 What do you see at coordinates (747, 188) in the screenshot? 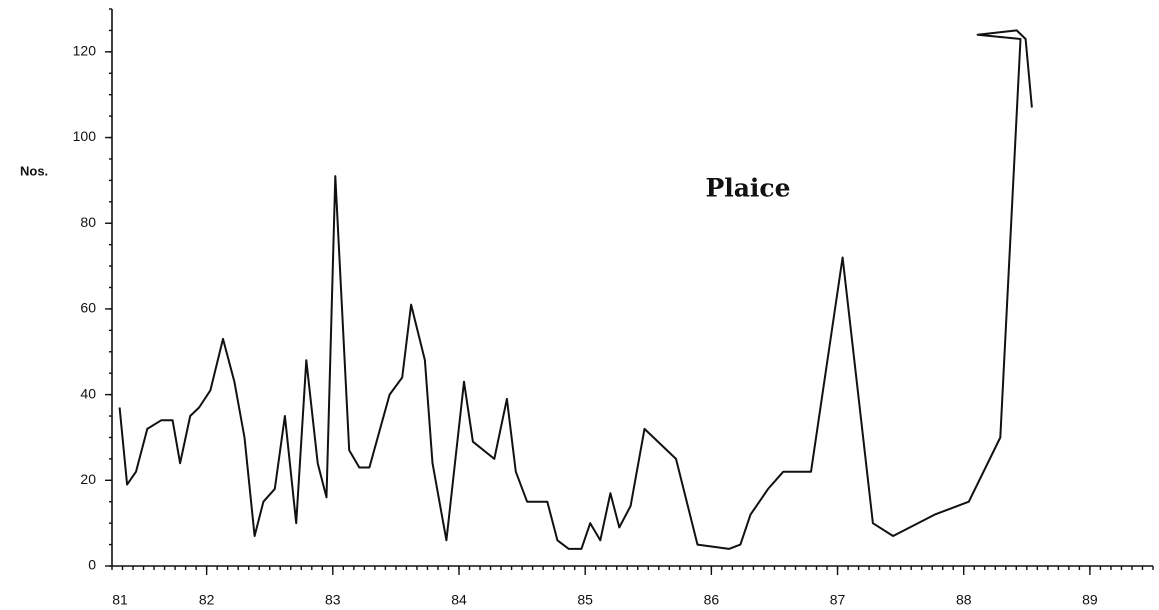
I see `chart-title: Plaice` at bounding box center [747, 188].